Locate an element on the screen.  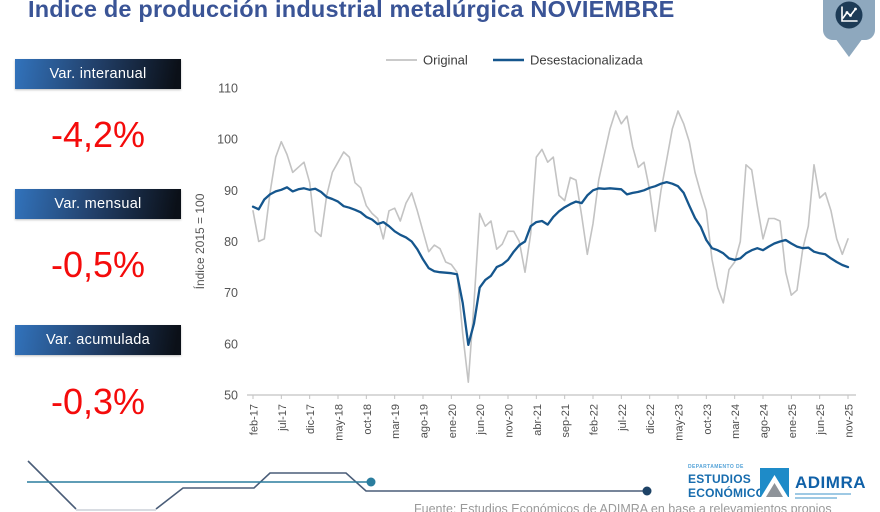
decorative-line-graphic is located at coordinates (339, 485).